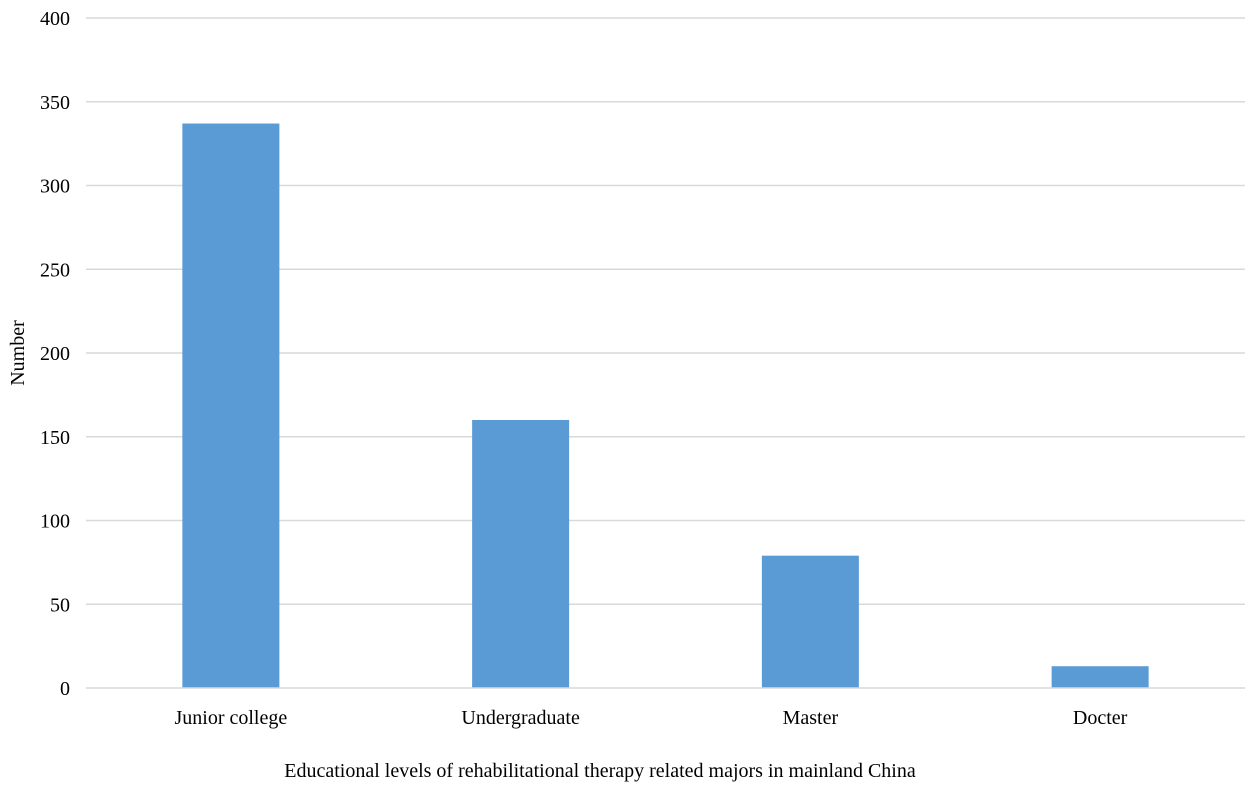 The height and width of the screenshot is (791, 1248). I want to click on x-category-label: Undergraduate, so click(520, 718).